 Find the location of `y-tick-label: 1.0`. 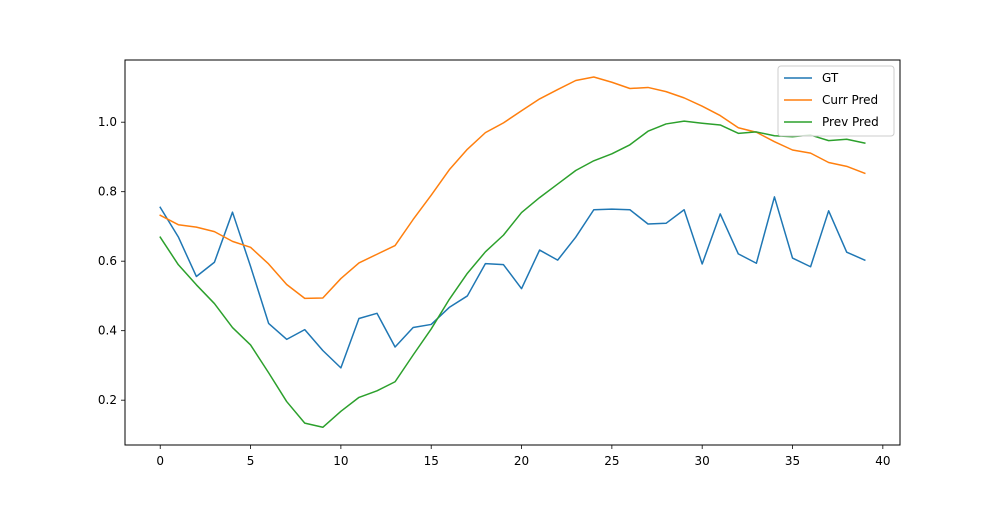

y-tick-label: 1.0 is located at coordinates (107, 122).